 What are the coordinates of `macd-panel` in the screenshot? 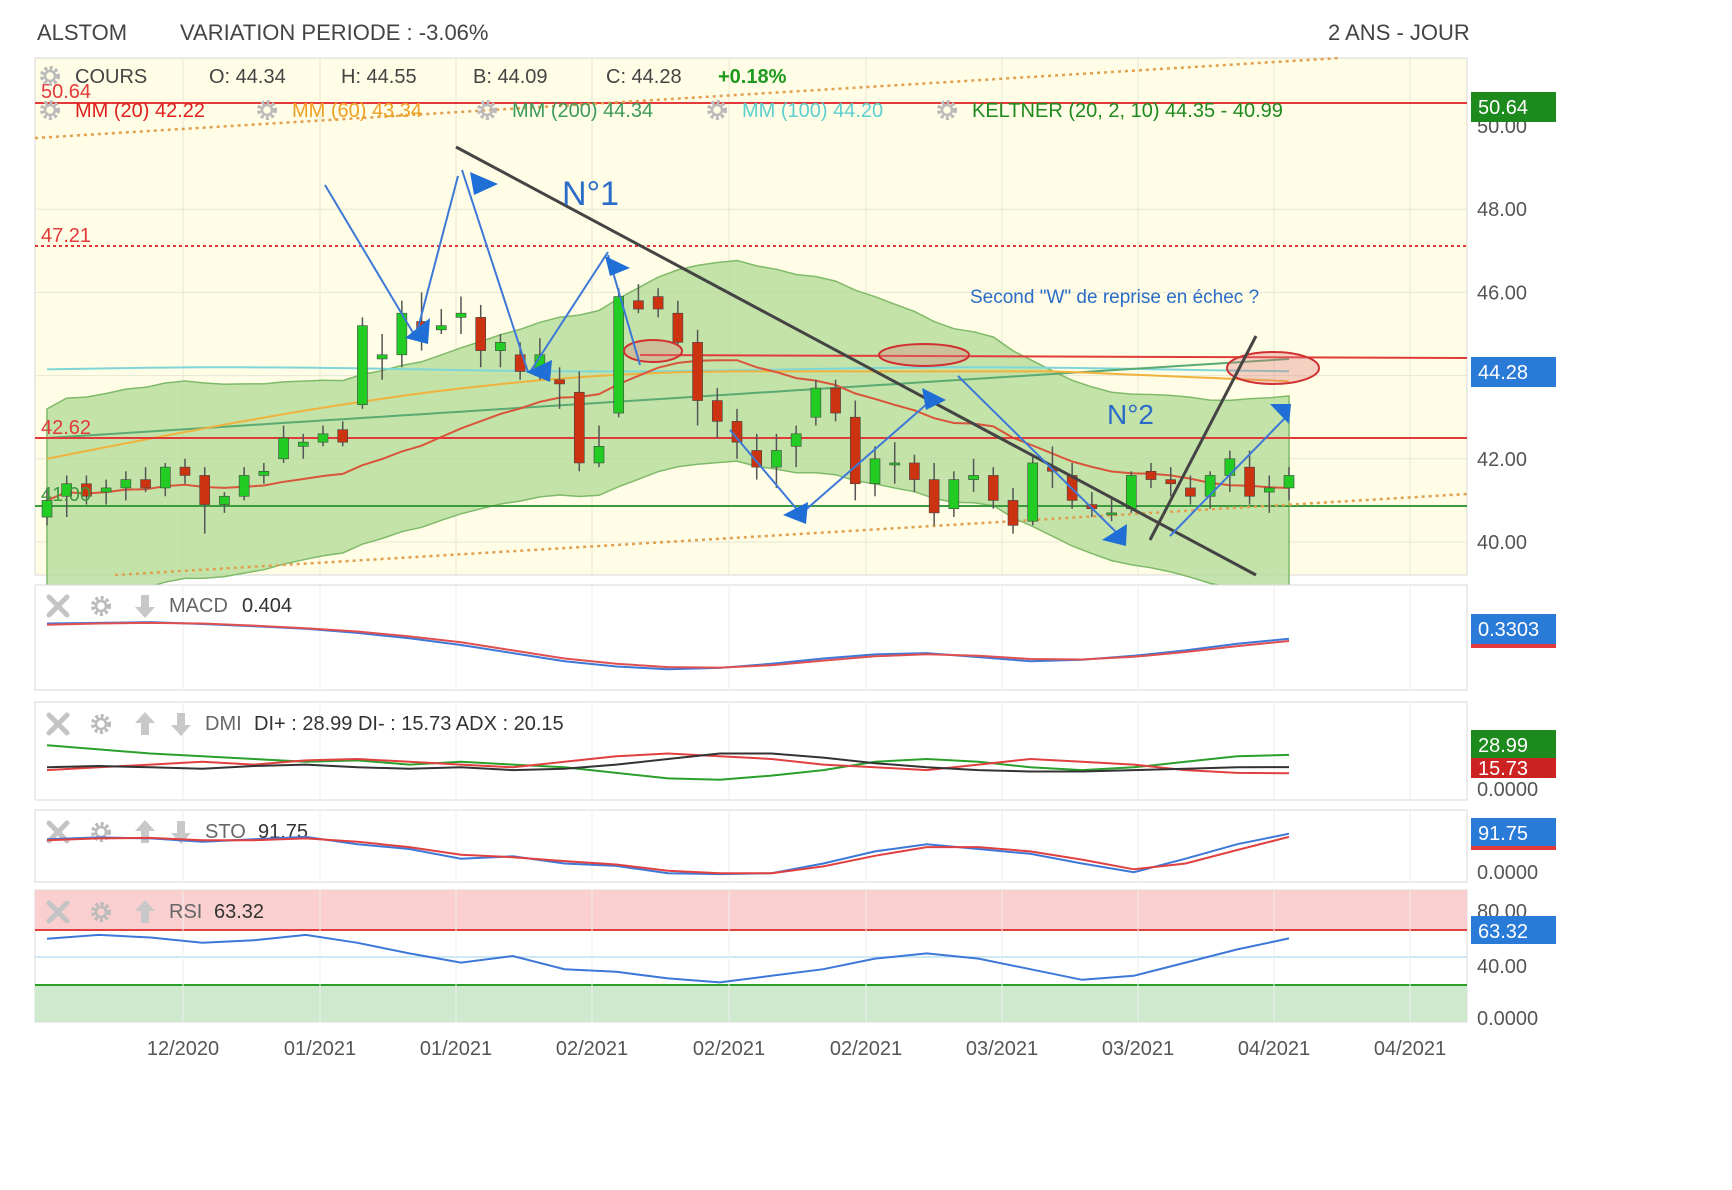 It's located at (751, 637).